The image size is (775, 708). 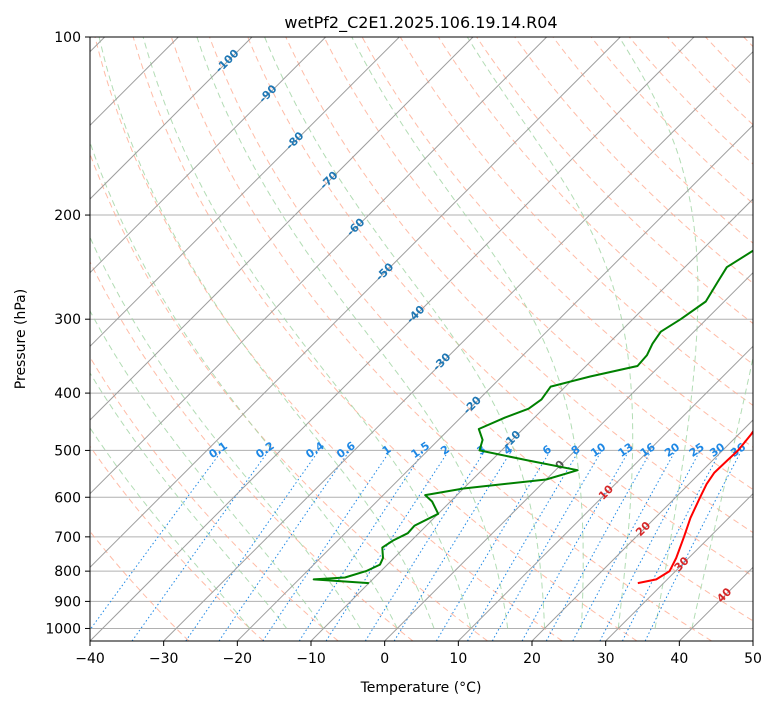 I want to click on mixing-ratio-label: 25, so click(x=697, y=449).